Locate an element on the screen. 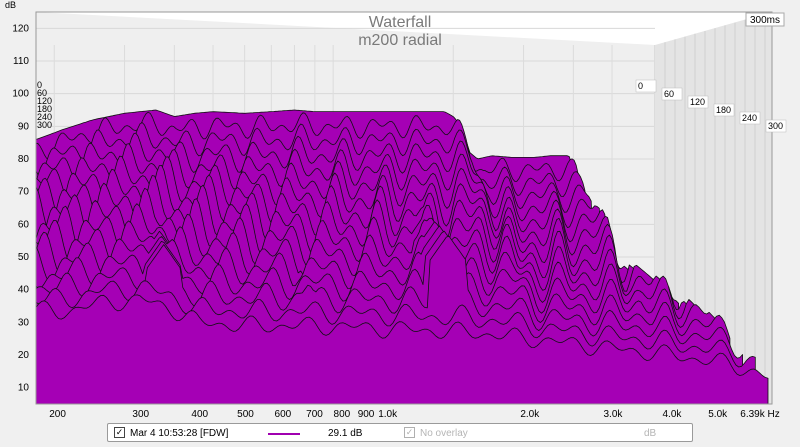 The height and width of the screenshot is (447, 800). y-tick-label: 120 is located at coordinates (20, 28).